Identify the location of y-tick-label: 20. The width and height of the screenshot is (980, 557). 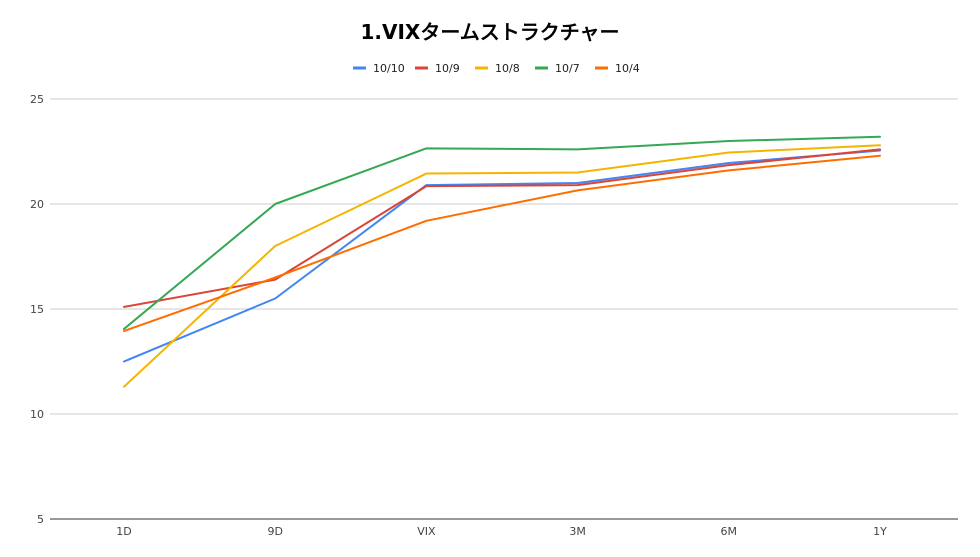
(37, 204).